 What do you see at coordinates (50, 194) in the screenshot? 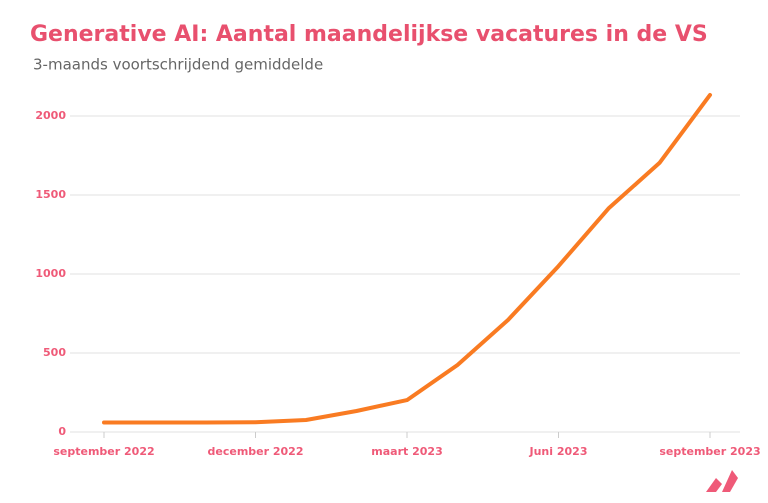
I see `y-tick-label: 1500` at bounding box center [50, 194].